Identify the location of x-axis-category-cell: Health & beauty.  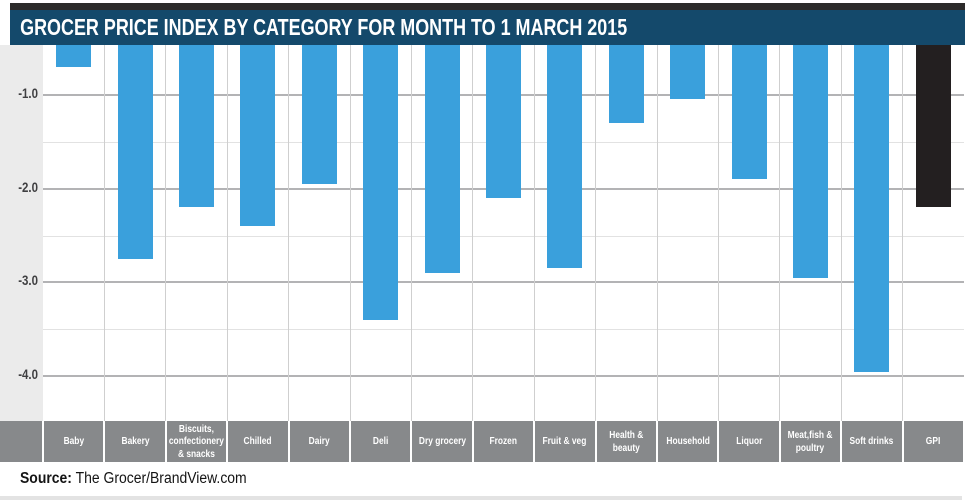
(626, 441).